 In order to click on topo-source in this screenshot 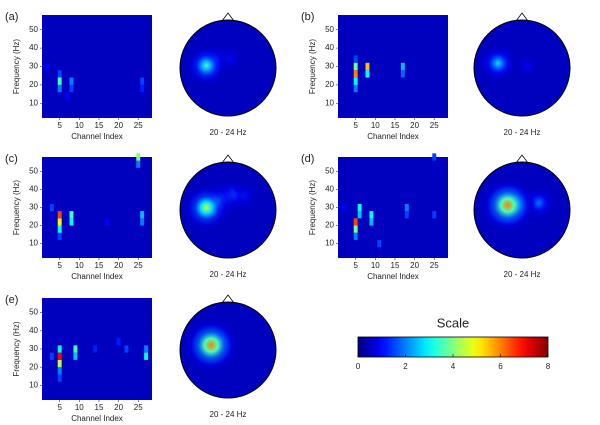, I will do `click(507, 205)`.